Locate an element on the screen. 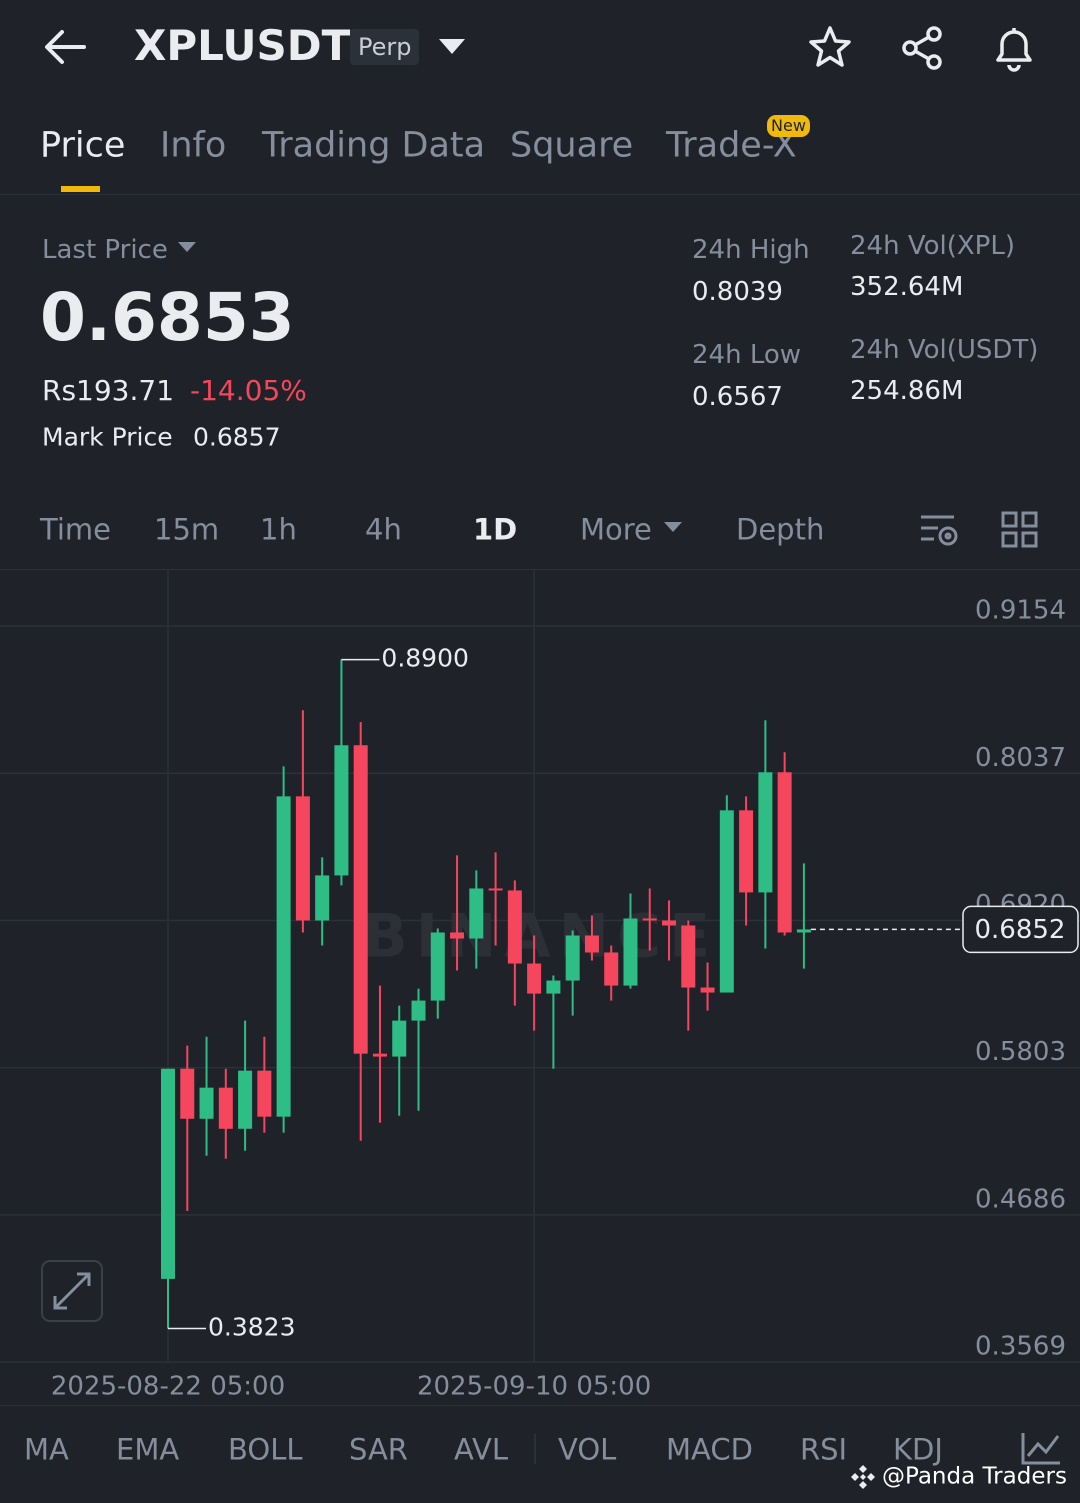  chart-settings is located at coordinates (939, 530).